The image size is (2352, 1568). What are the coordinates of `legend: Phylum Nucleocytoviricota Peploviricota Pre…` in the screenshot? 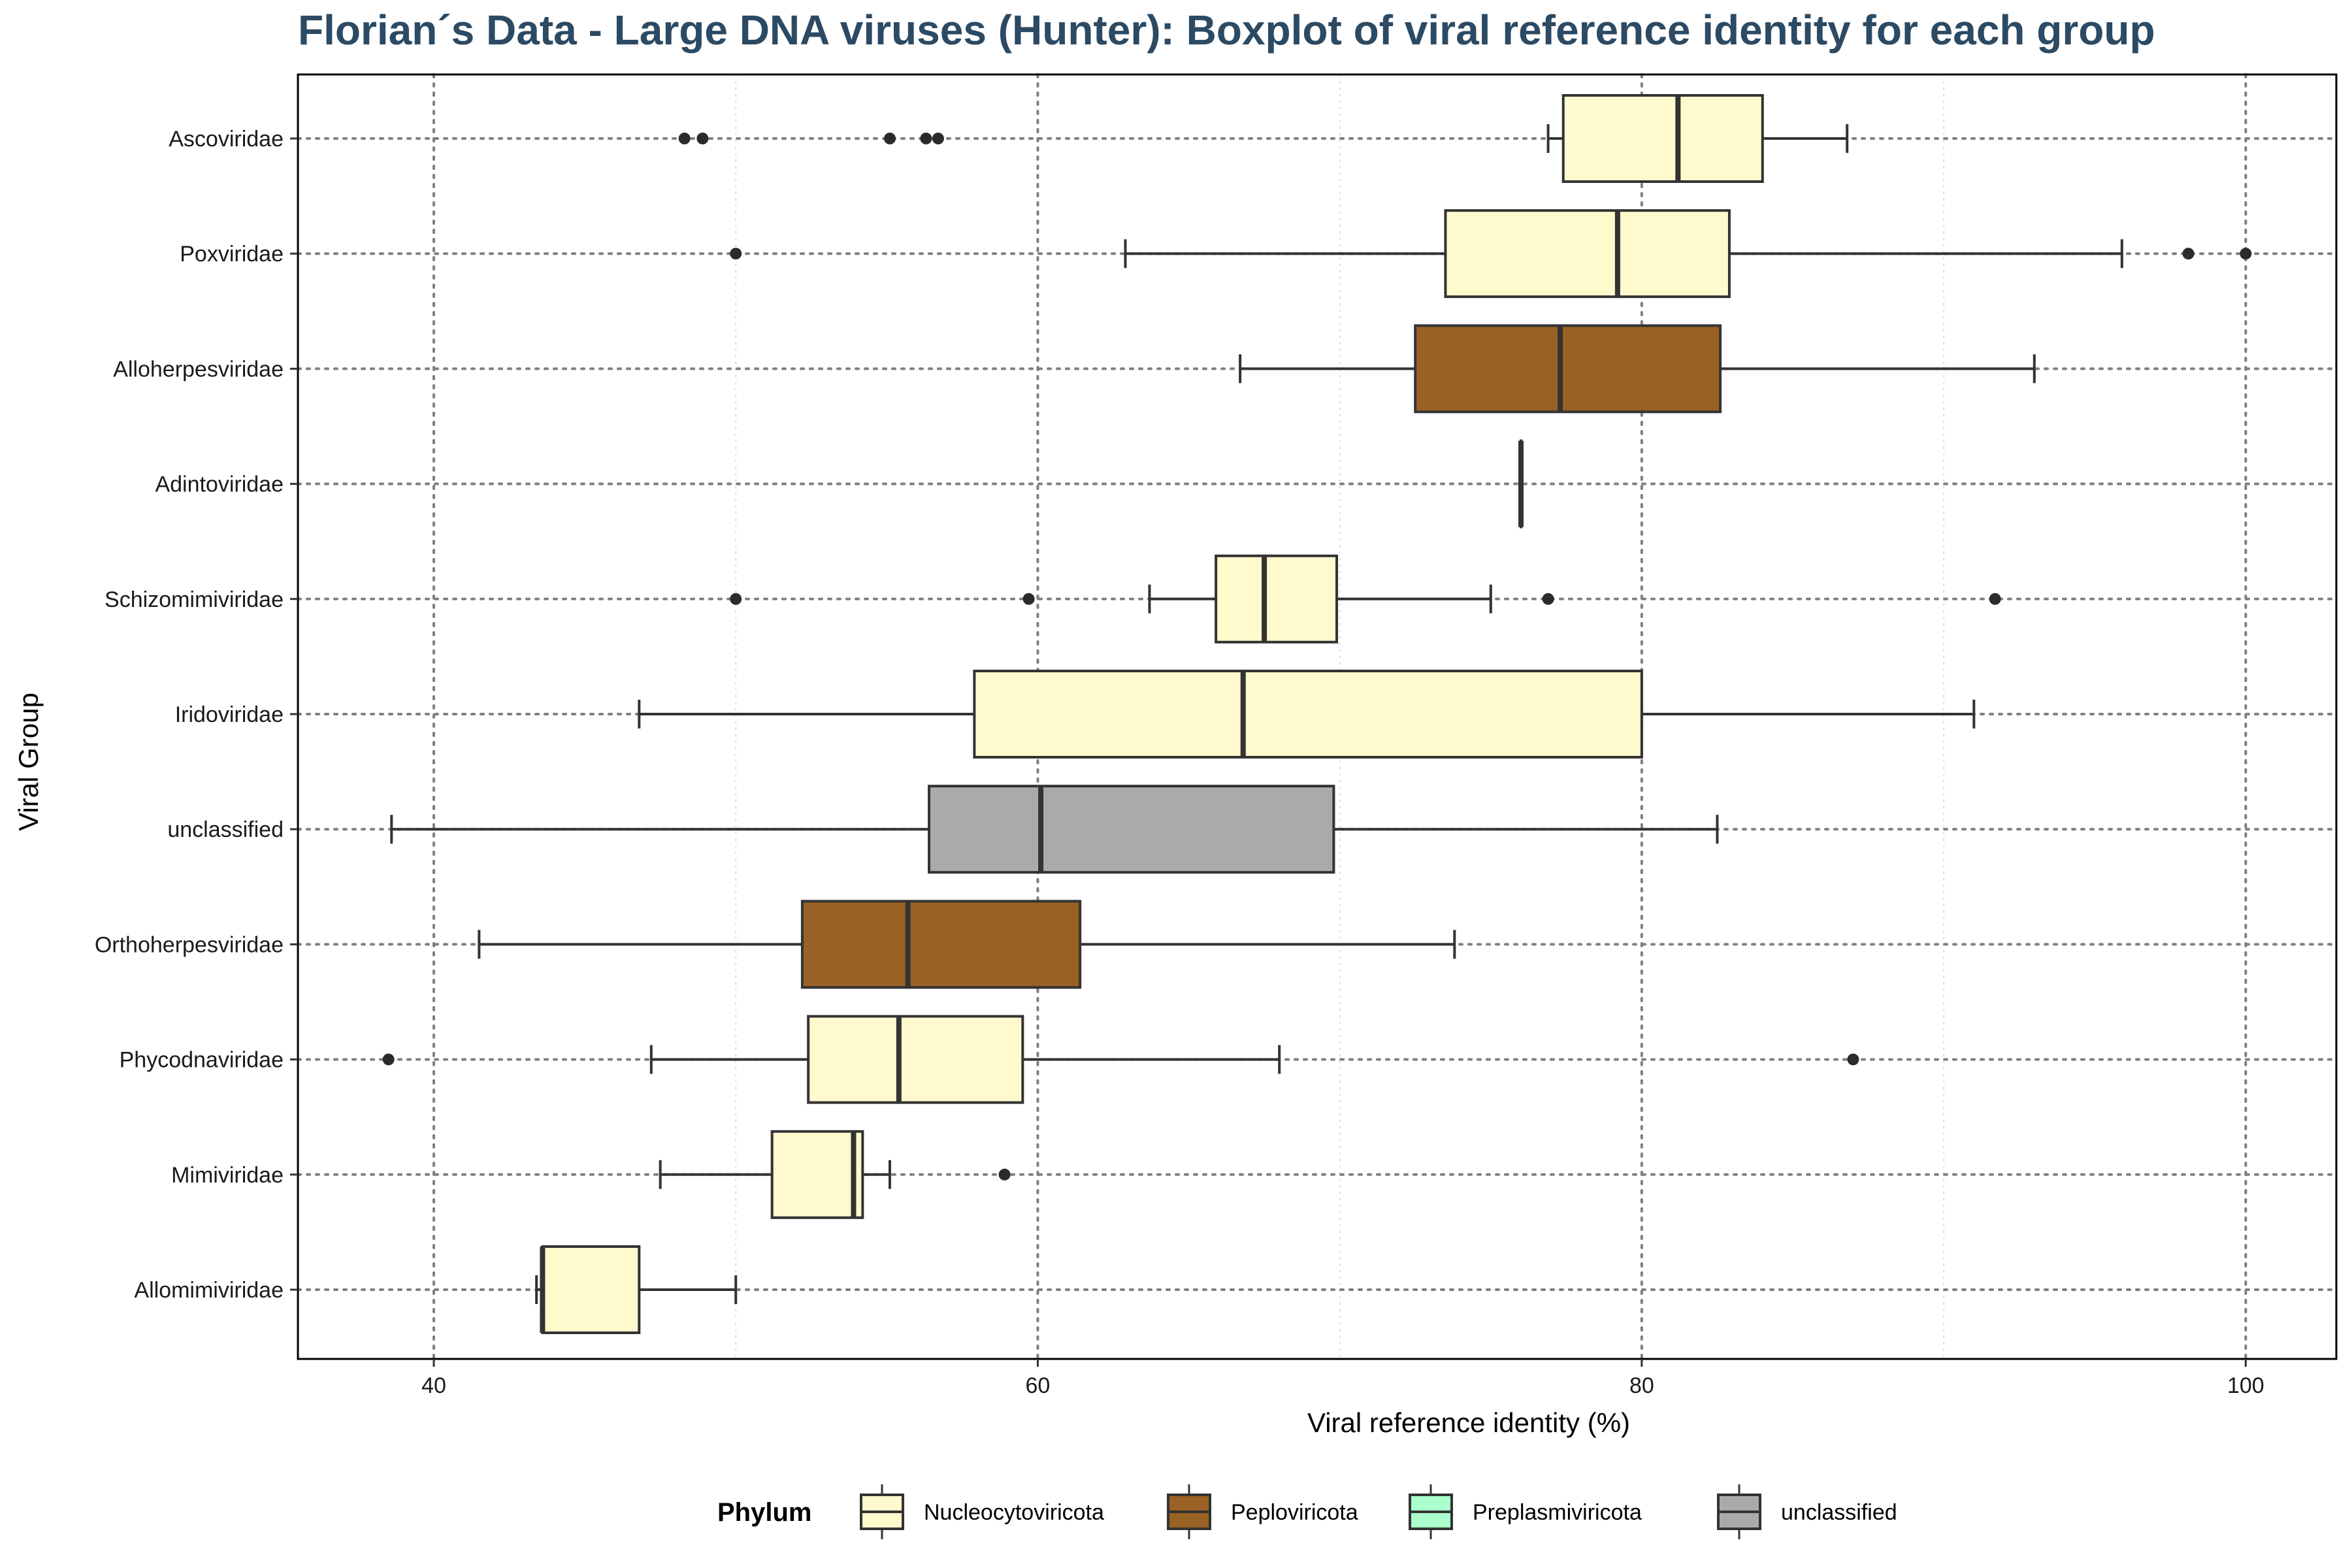 It's located at (1307, 1511).